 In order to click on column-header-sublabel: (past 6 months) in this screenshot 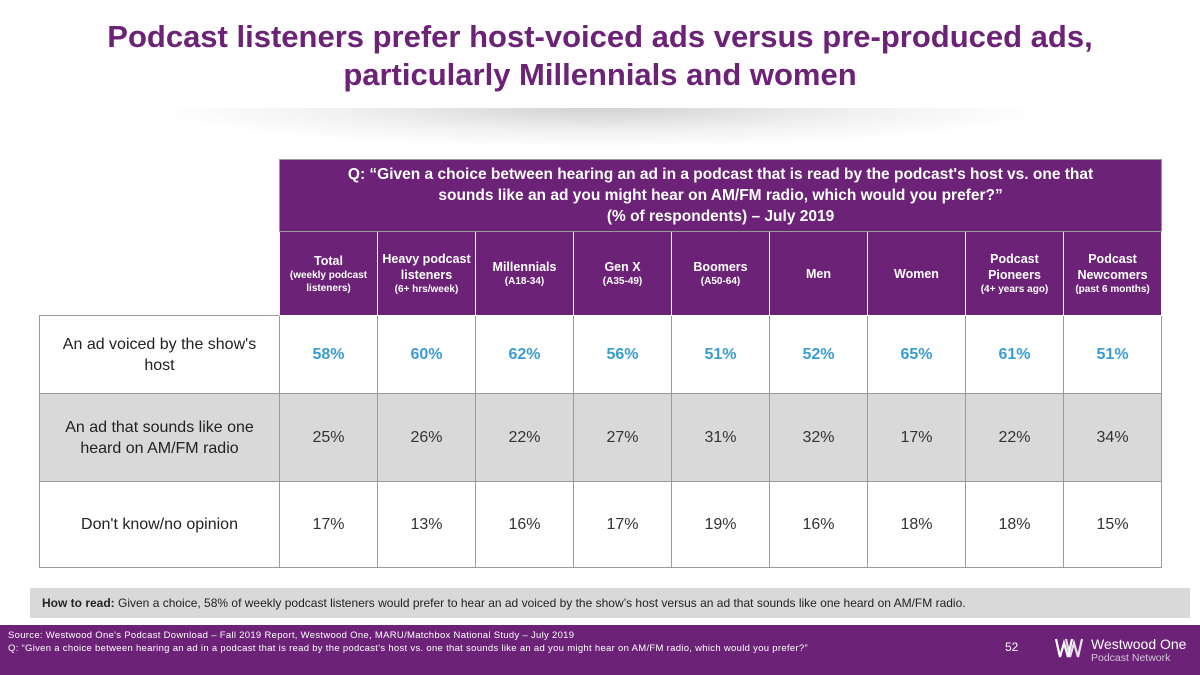, I will do `click(1112, 289)`.